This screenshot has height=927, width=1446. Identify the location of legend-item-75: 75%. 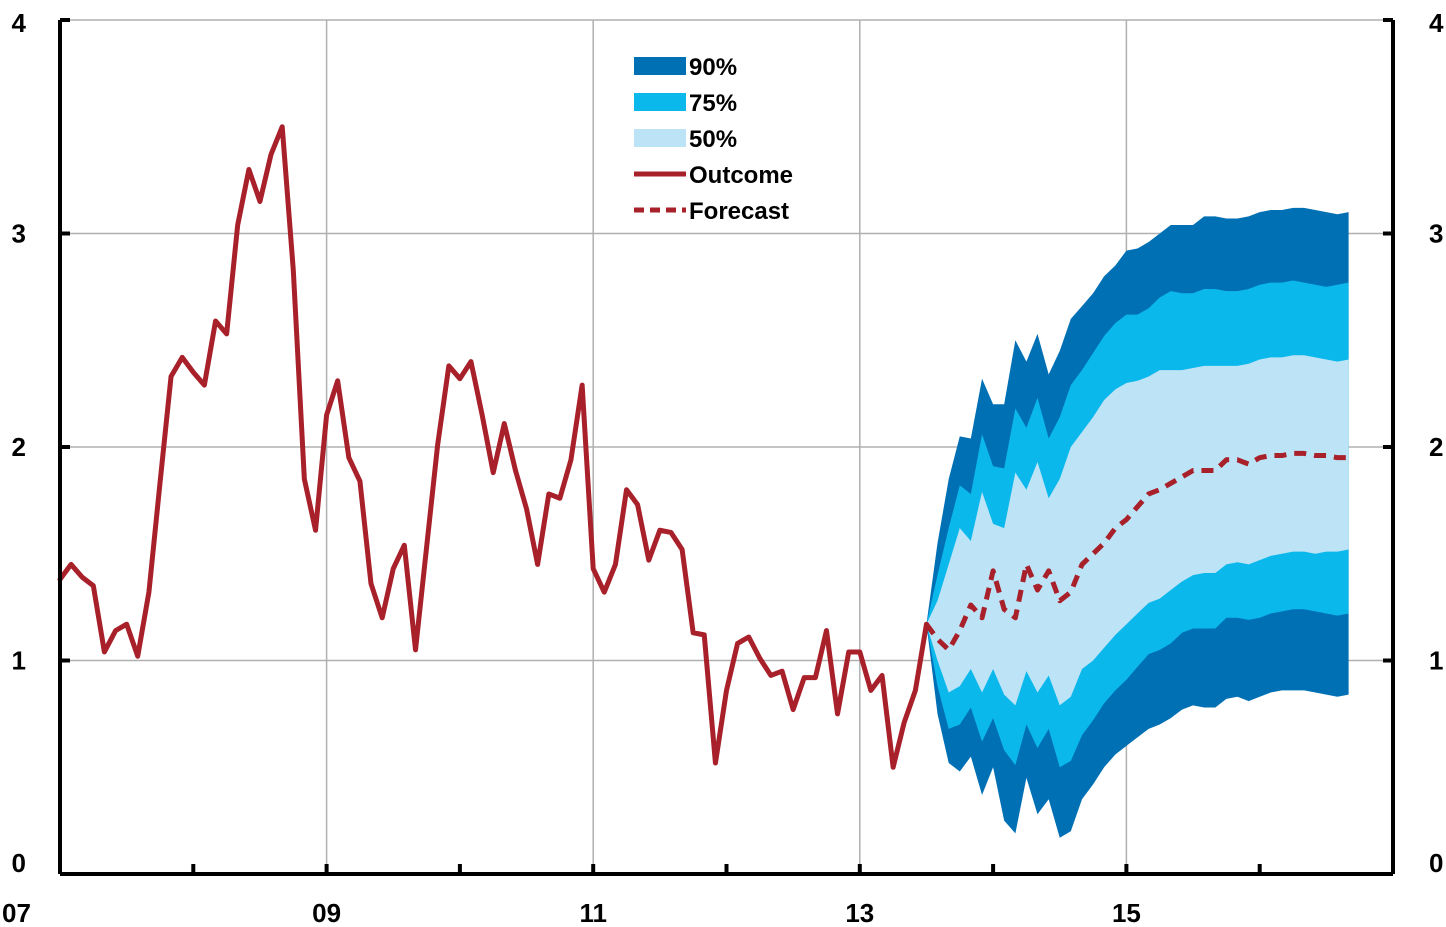
(685, 103).